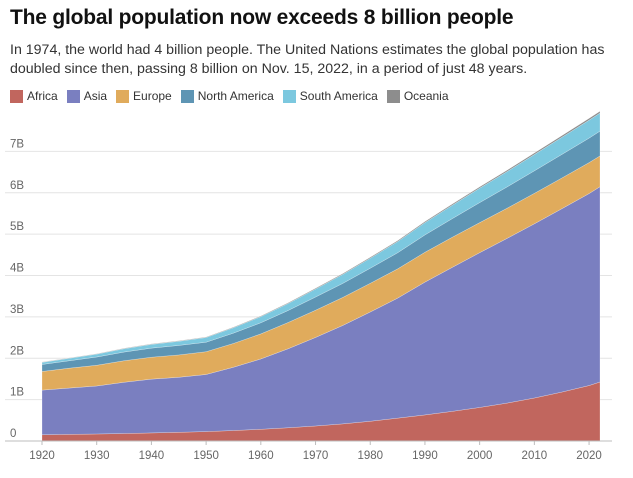 The height and width of the screenshot is (478, 633). What do you see at coordinates (535, 456) in the screenshot?
I see `x-tick-label: 2010` at bounding box center [535, 456].